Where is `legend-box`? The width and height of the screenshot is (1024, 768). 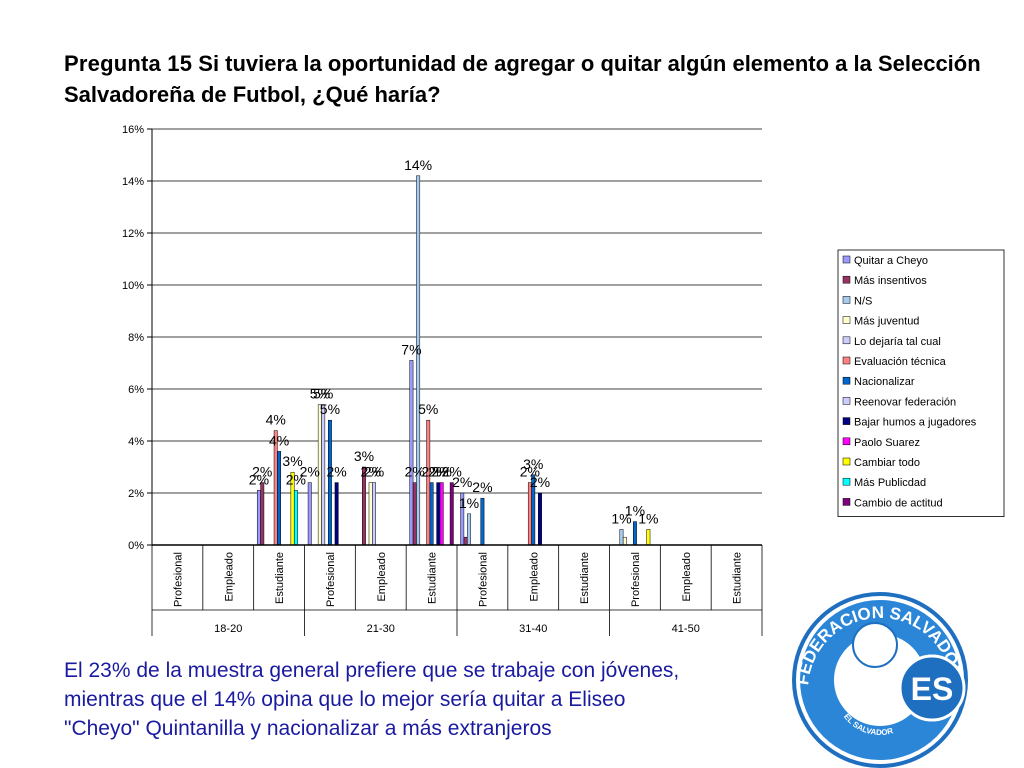 legend-box is located at coordinates (921, 383).